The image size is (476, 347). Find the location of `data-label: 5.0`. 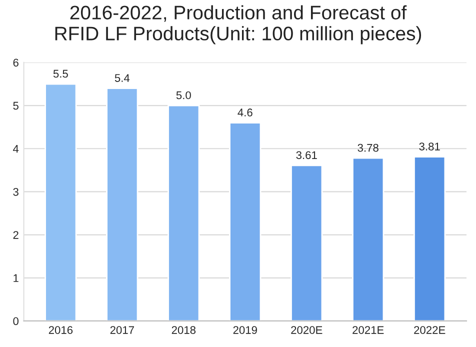

data-label: 5.0 is located at coordinates (183, 95).